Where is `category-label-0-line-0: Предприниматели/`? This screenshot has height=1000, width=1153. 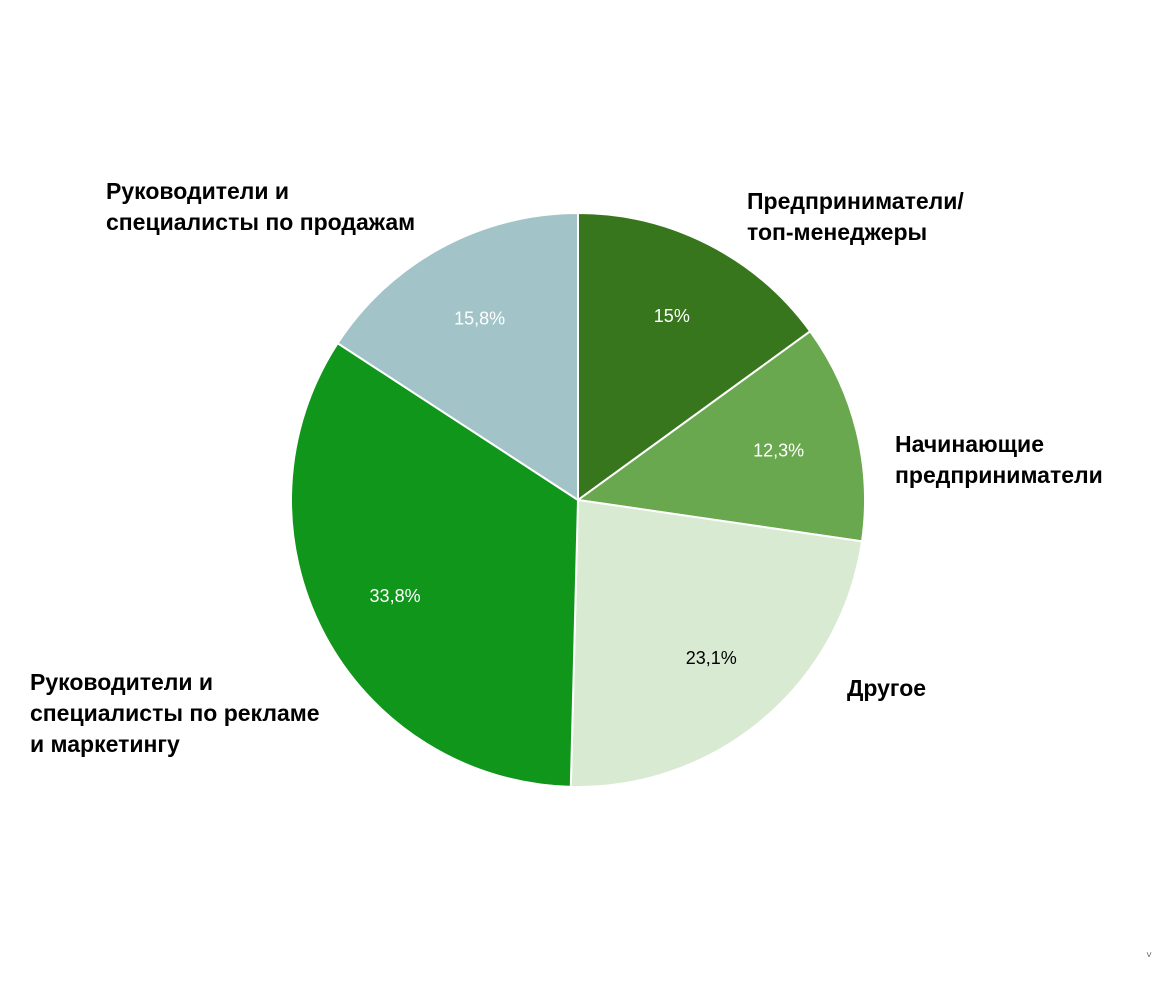 category-label-0-line-0: Предприниматели/ is located at coordinates (855, 201).